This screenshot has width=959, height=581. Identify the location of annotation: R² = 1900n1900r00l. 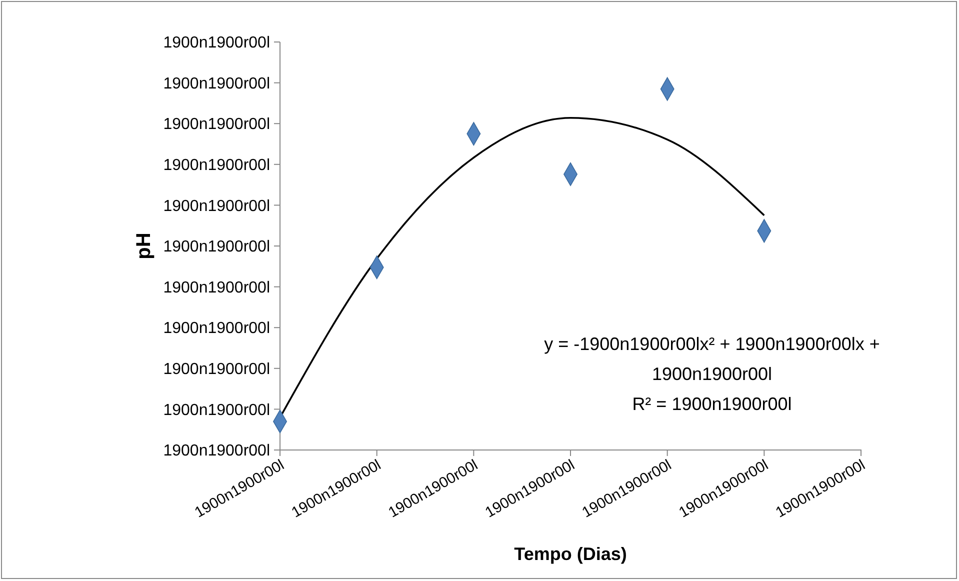
(712, 404).